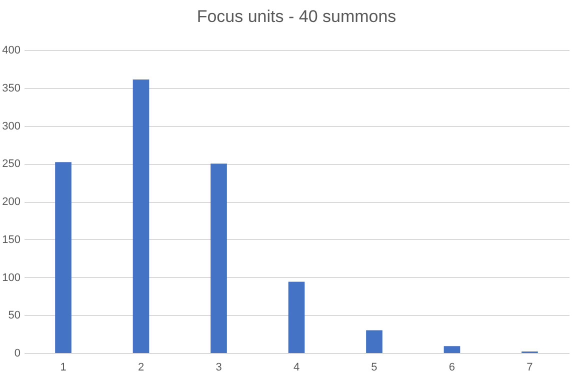 This screenshot has height=385, width=577. I want to click on x-tick-label: 3, so click(219, 368).